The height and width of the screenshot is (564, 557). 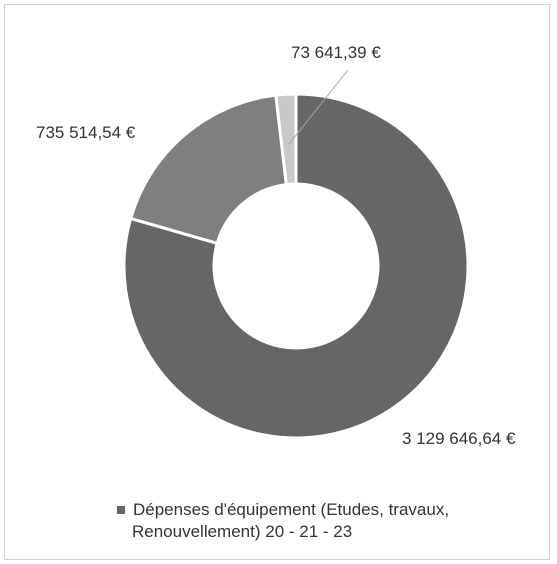 What do you see at coordinates (242, 531) in the screenshot?
I see `legend-entry-line2: Renouvellement) 20 - 21 - 23` at bounding box center [242, 531].